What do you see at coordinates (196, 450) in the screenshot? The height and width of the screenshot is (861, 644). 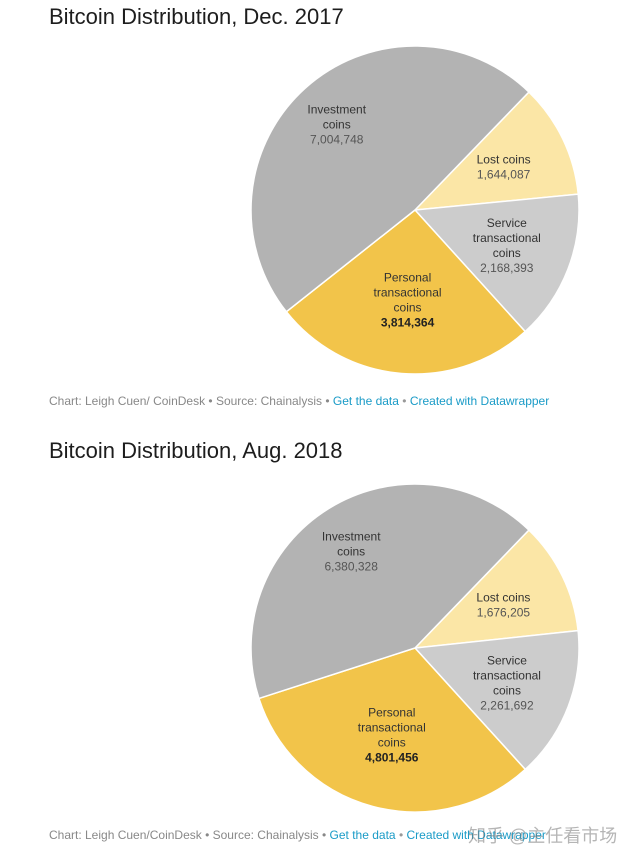 I see `chart-title: Bitcoin Distribution, Aug. 2018` at bounding box center [196, 450].